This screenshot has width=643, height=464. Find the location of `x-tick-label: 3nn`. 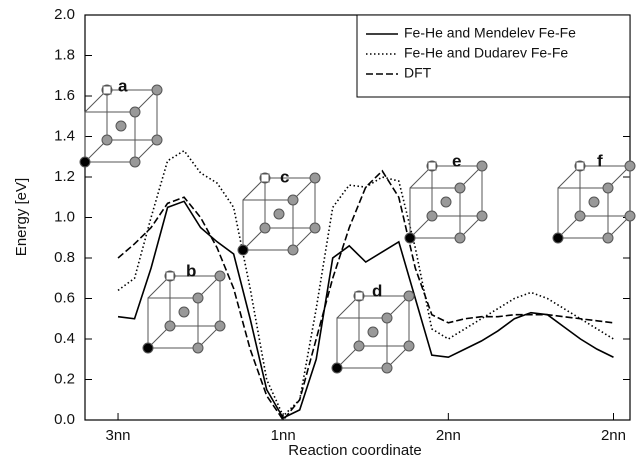

x-tick-label: 3nn is located at coordinates (118, 435).